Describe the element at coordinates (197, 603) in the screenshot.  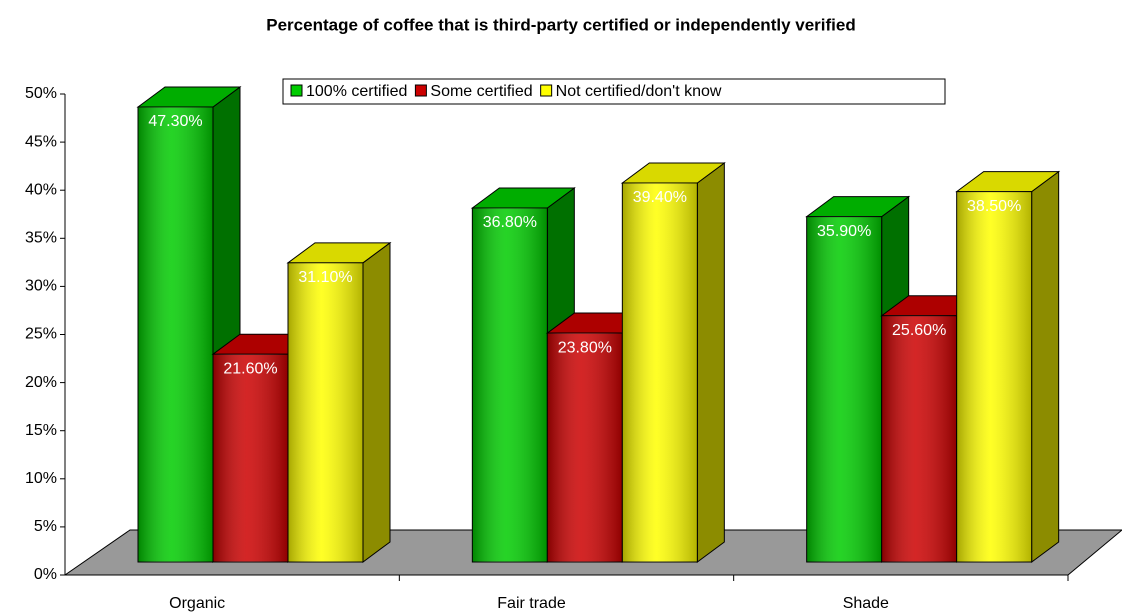
I see `x-tick-label: Organic` at that location.